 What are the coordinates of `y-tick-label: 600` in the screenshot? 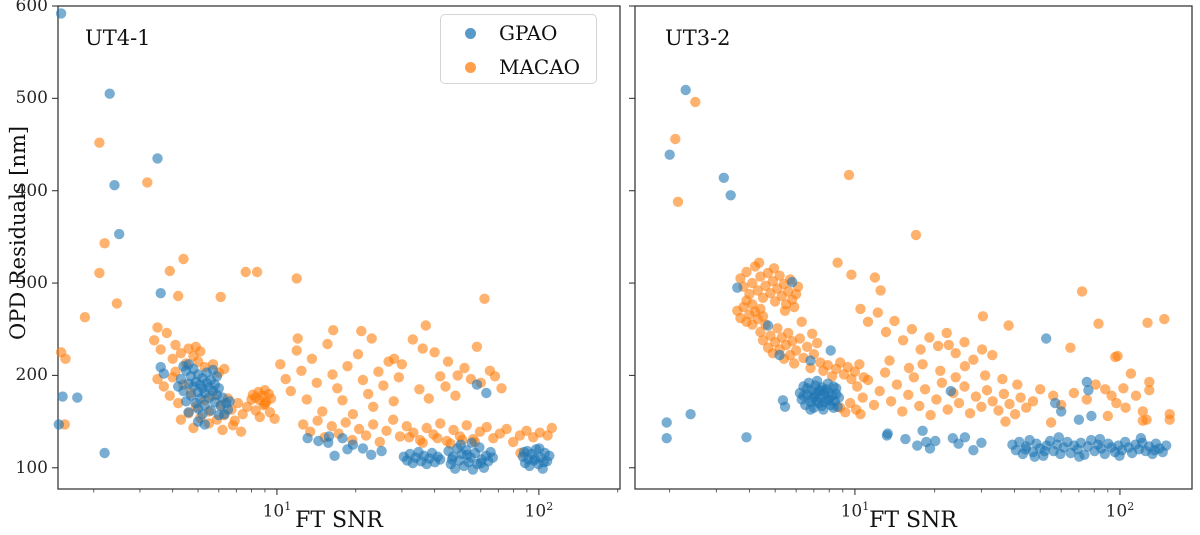 It's located at (31, 8).